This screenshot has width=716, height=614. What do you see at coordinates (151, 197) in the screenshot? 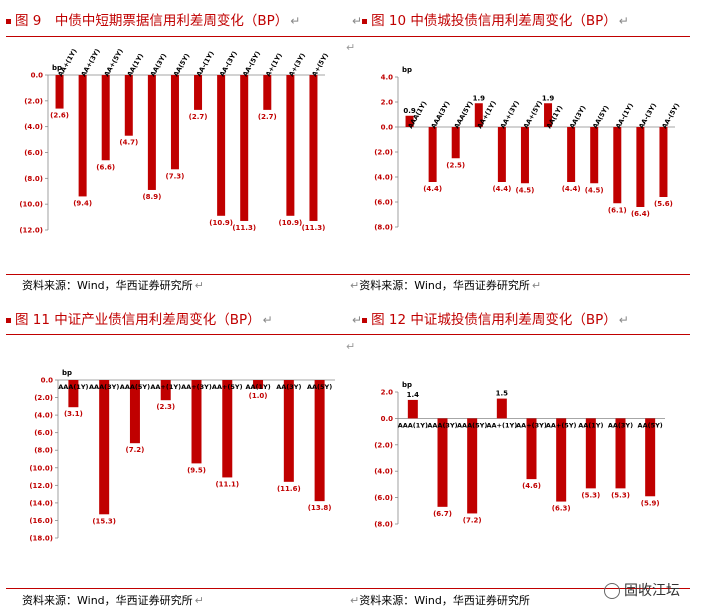
I see `data-label: (8.9)` at bounding box center [151, 197].